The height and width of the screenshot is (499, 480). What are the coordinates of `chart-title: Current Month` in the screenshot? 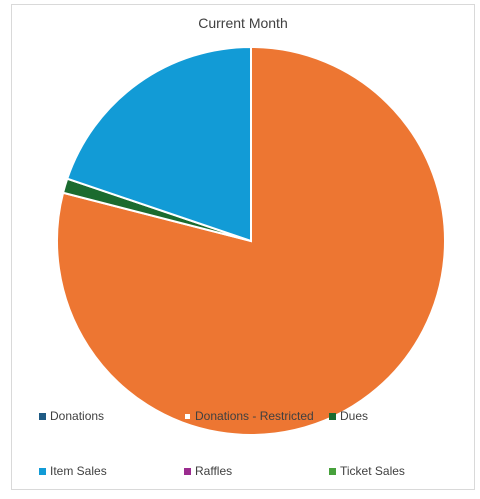 It's located at (243, 23).